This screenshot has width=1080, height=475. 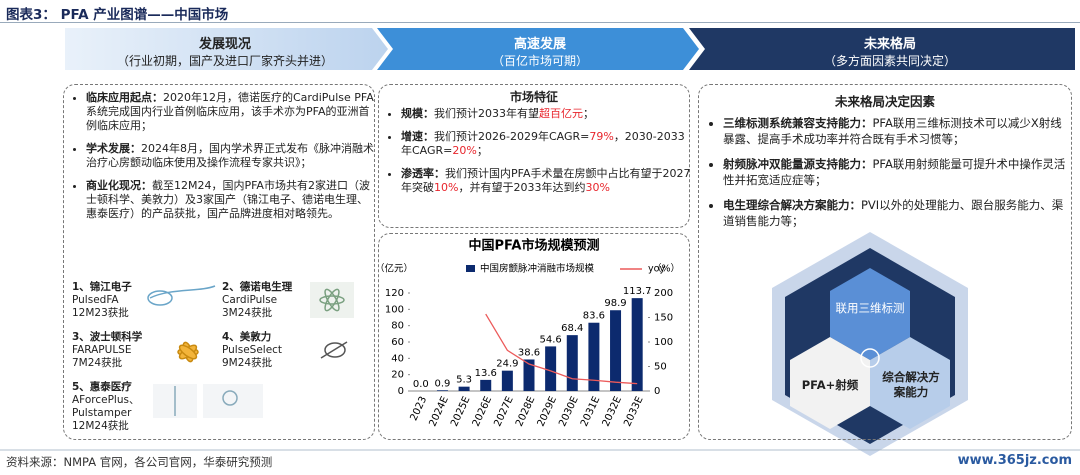 I want to click on y2-tick-label: 50, so click(x=660, y=367).